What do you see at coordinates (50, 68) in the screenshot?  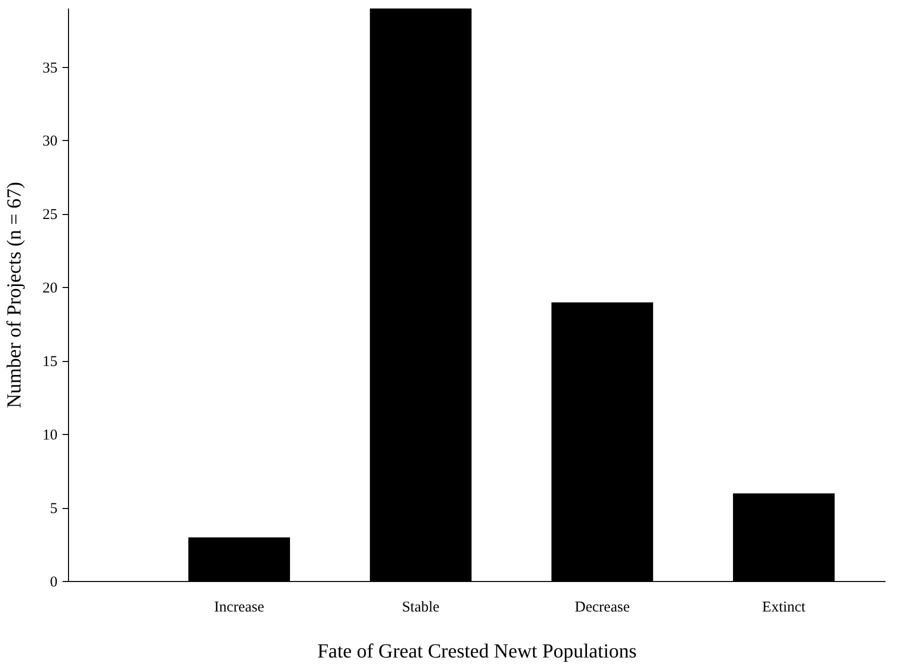 I see `y-tick-label: 35` at bounding box center [50, 68].